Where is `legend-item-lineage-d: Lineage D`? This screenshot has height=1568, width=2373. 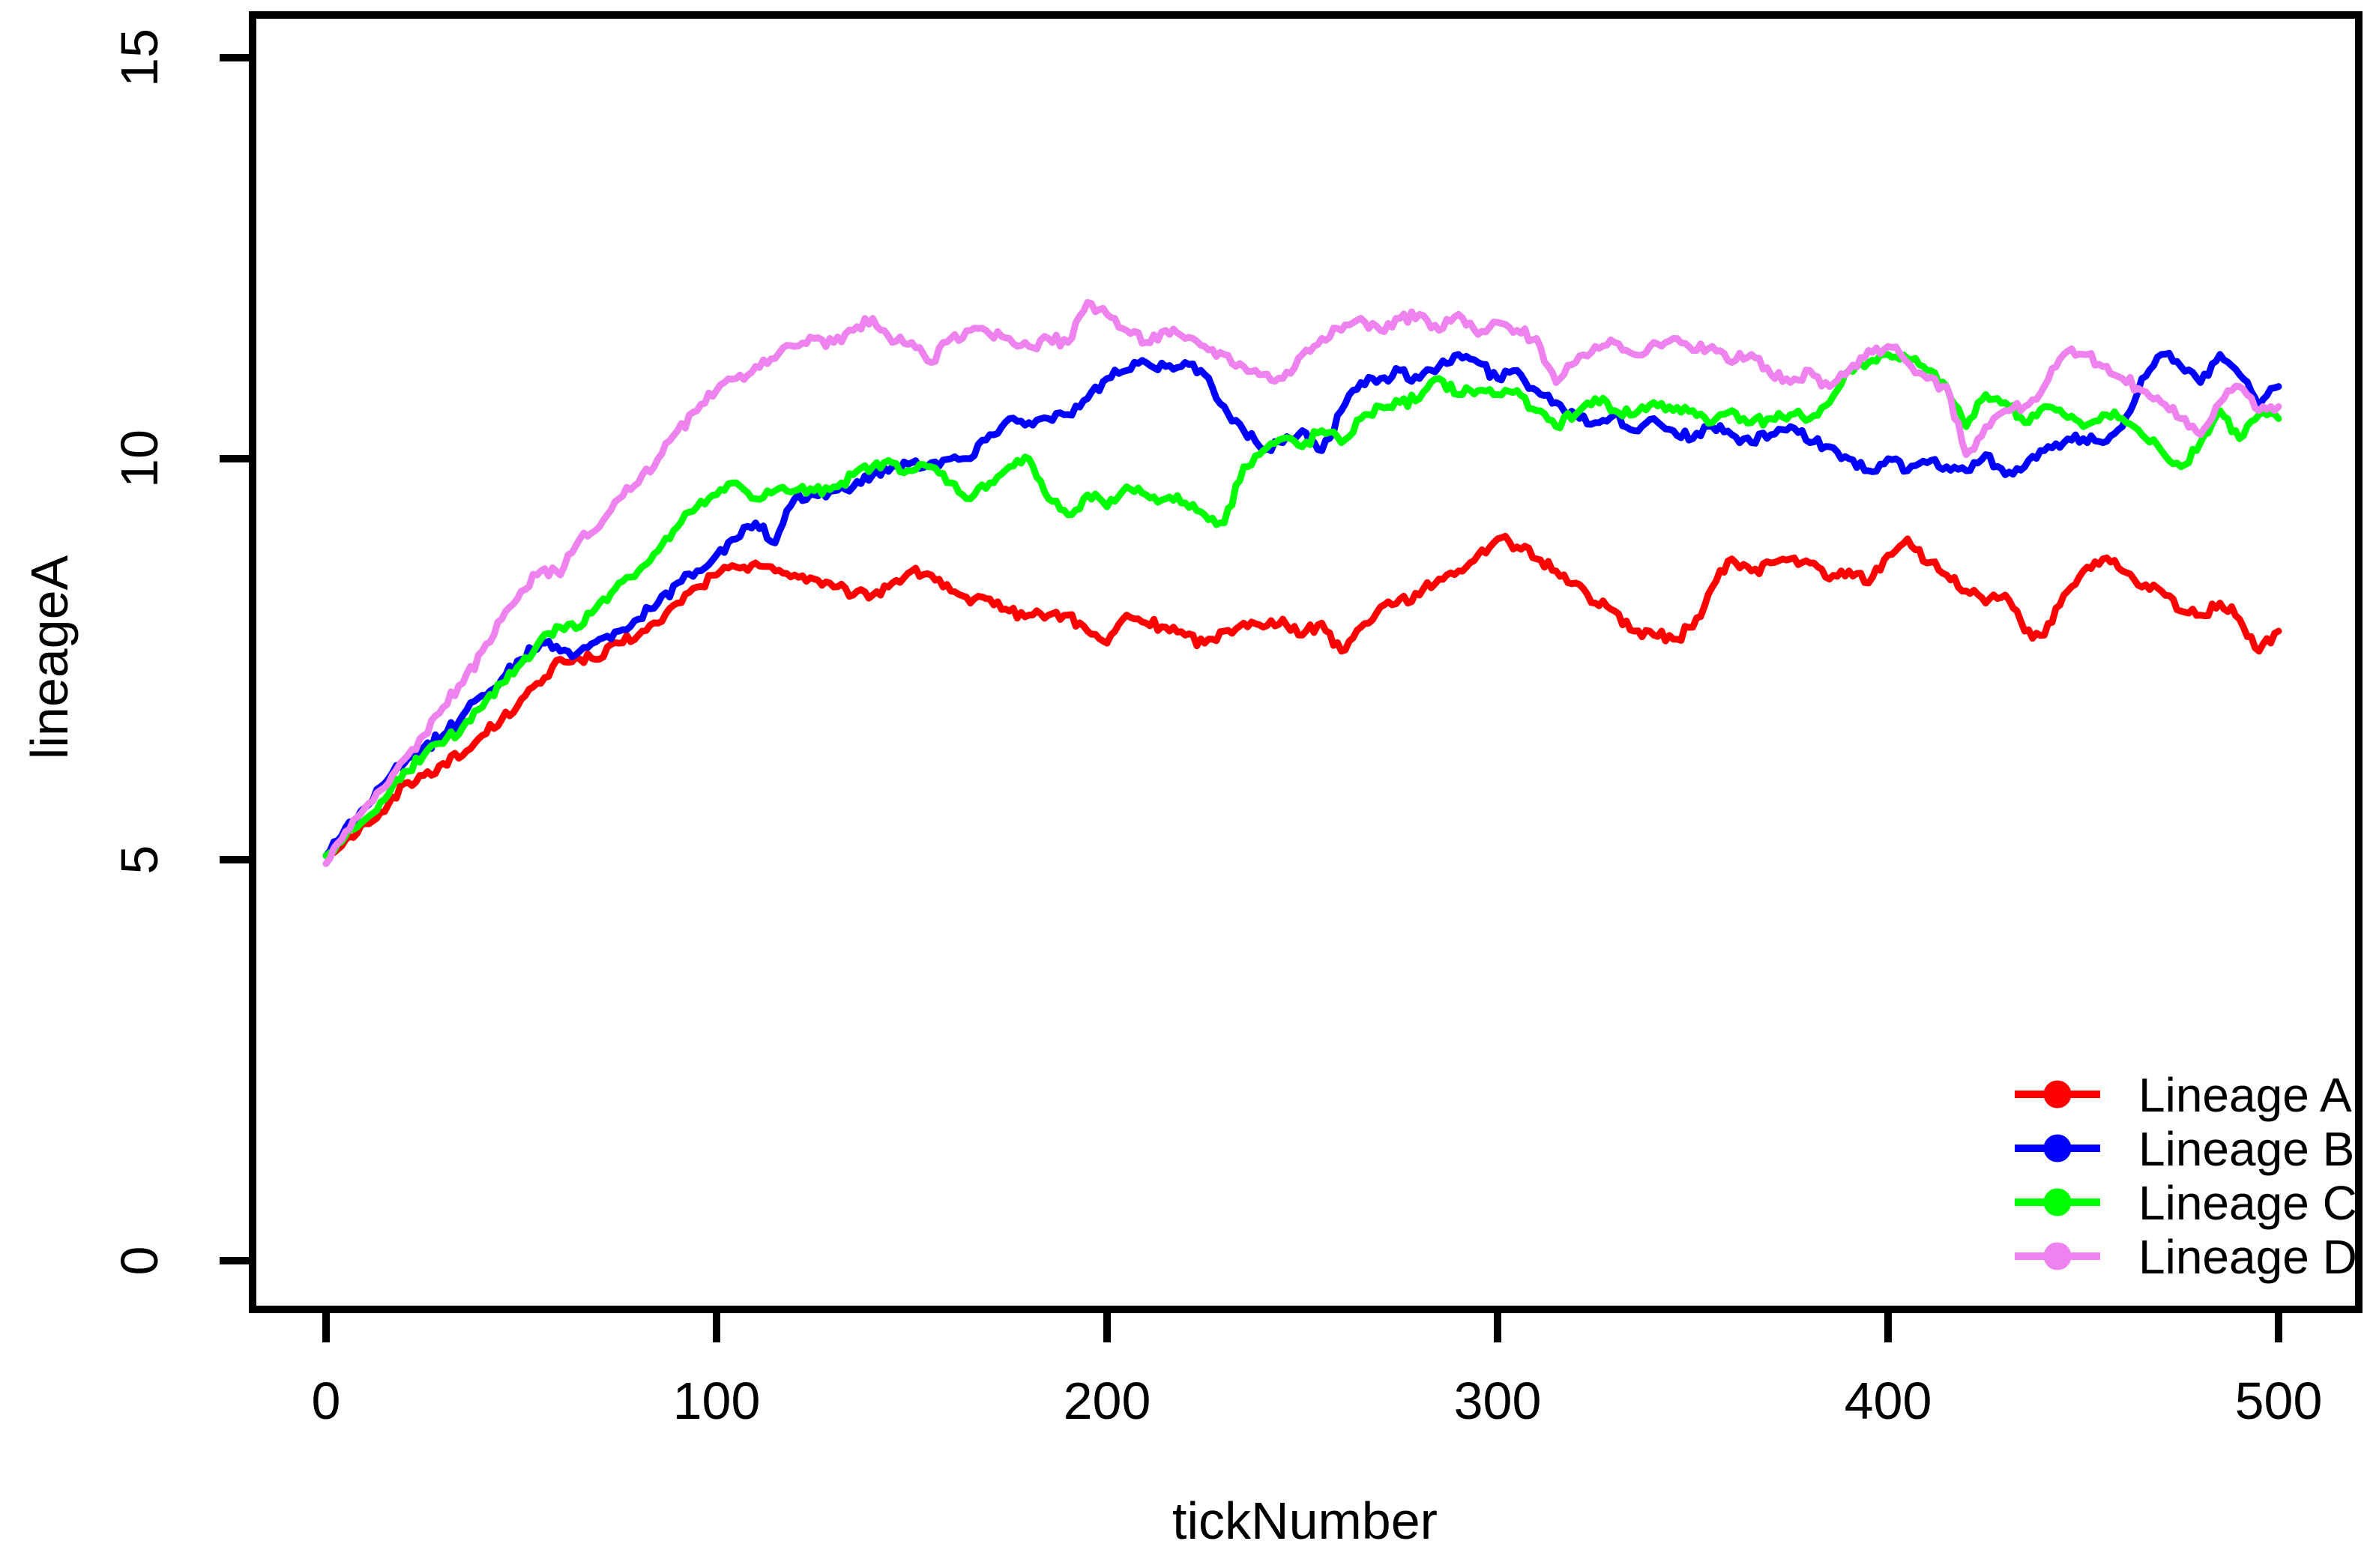
legend-item-lineage-d: Lineage D is located at coordinates (2186, 1257).